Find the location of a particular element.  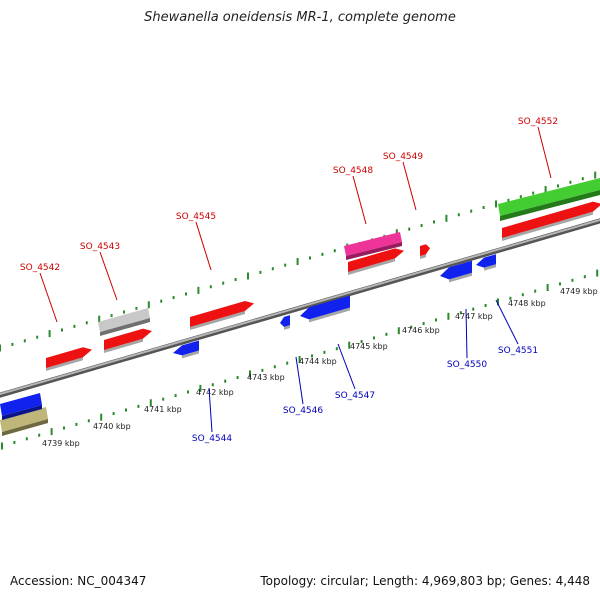

gene-label-so_4544: SO_4544 is located at coordinates (212, 439).